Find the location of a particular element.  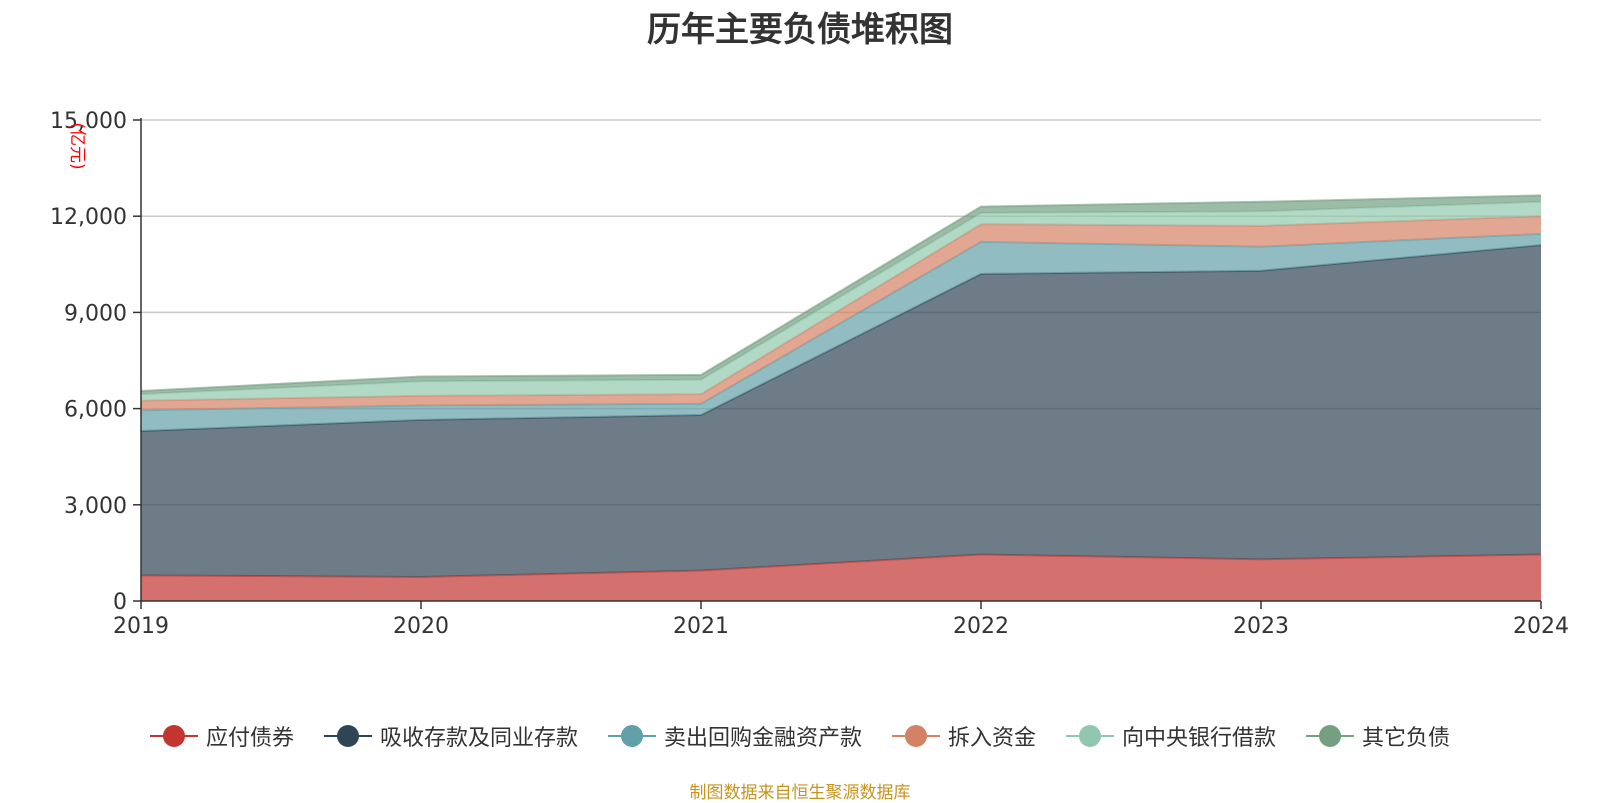

y-tick-labels: 0 3,000 6,000 9,000 12,000 15,000 is located at coordinates (88, 362).